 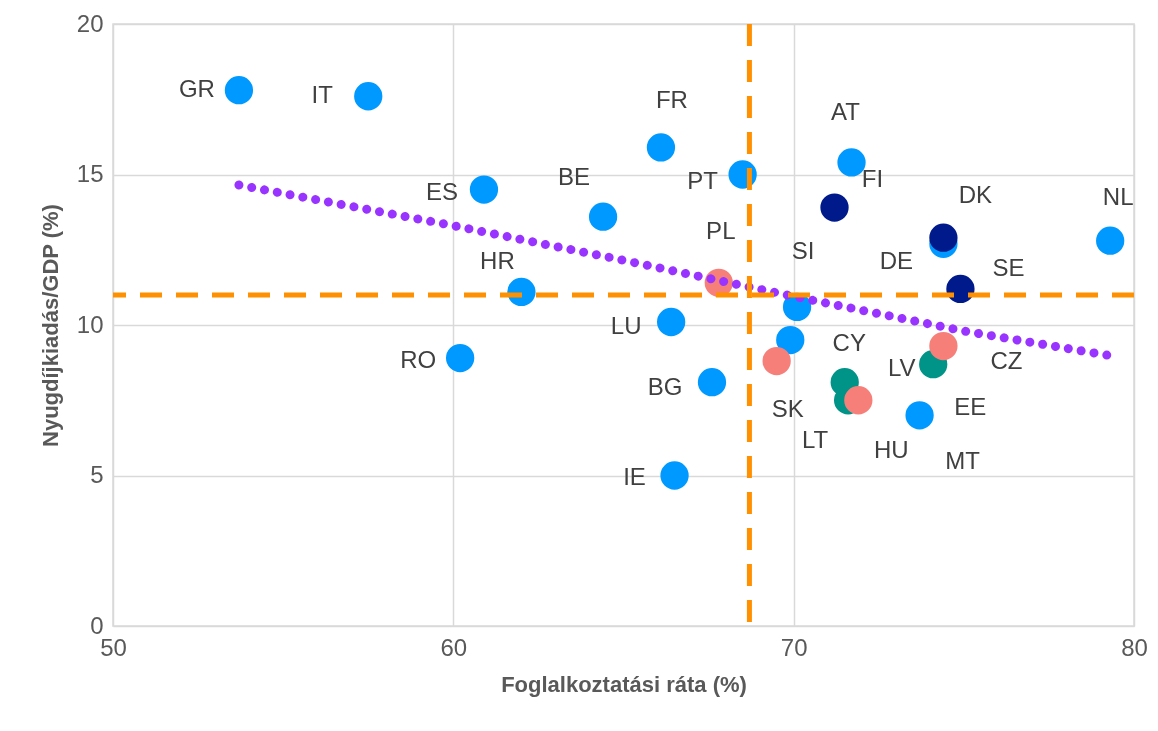 What do you see at coordinates (441, 191) in the screenshot?
I see `data-label: ES` at bounding box center [441, 191].